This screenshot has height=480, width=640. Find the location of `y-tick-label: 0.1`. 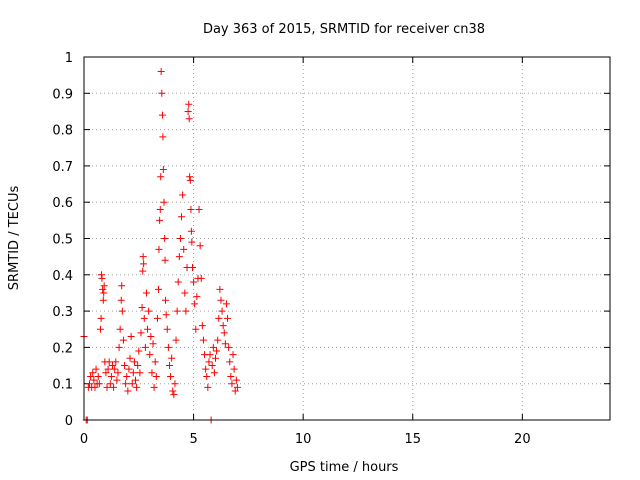

y-tick-label: 0.1 is located at coordinates (62, 385).